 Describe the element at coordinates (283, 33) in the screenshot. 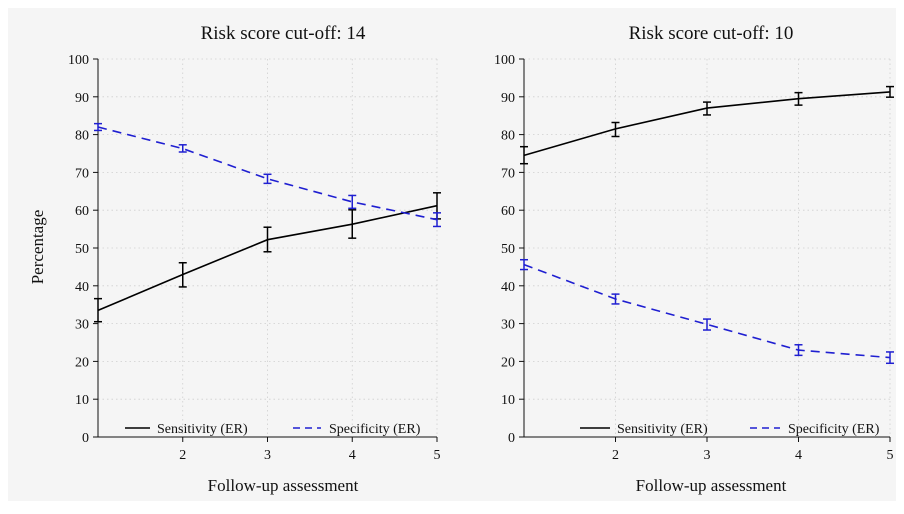

I see `chart-title: Risk score cut-off: 14` at that location.